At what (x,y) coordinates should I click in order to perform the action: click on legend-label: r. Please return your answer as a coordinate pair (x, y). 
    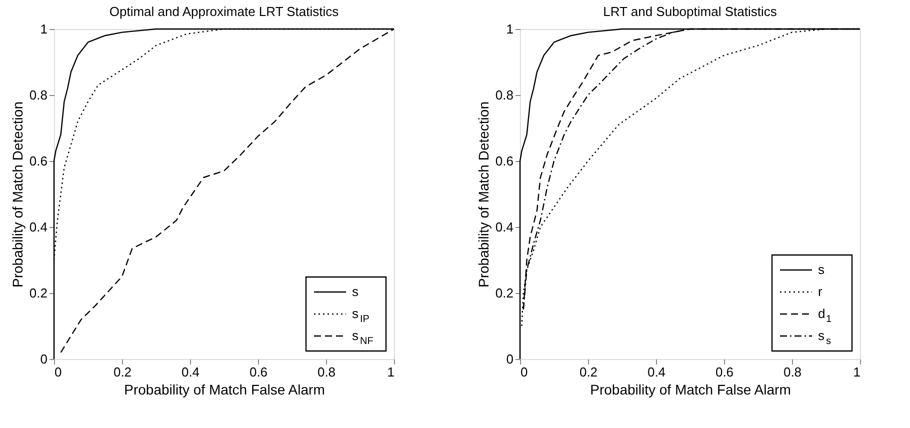
    Looking at the image, I should click on (820, 291).